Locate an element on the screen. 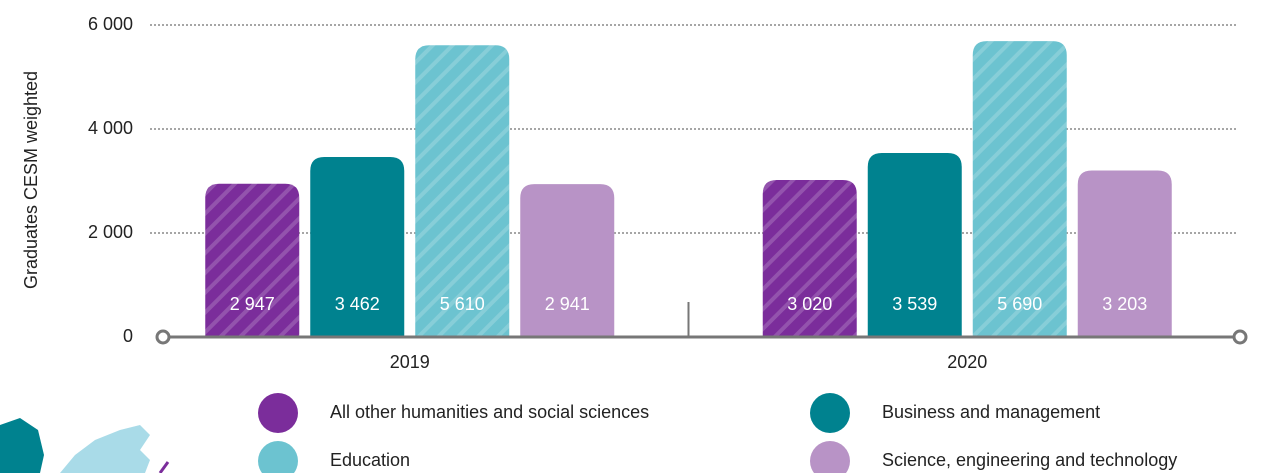 The height and width of the screenshot is (473, 1274). value-label: 3 203 is located at coordinates (1124, 304).